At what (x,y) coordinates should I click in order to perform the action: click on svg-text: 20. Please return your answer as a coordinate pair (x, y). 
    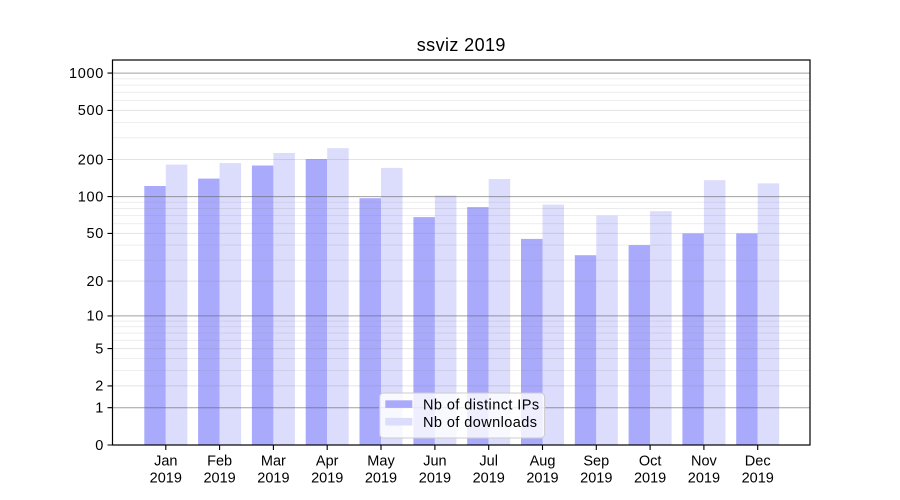
    Looking at the image, I should click on (95, 282).